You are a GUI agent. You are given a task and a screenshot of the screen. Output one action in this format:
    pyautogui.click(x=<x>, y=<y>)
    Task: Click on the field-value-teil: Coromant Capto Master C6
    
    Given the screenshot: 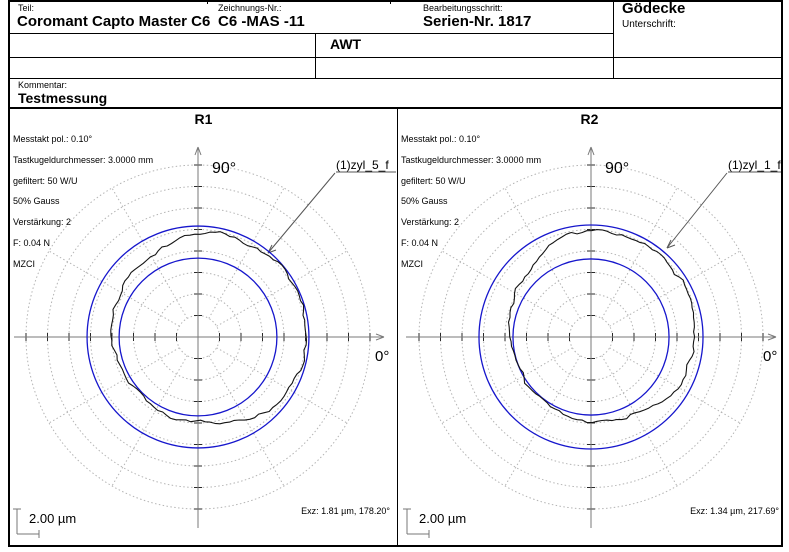 What is the action you would take?
    pyautogui.click(x=114, y=21)
    